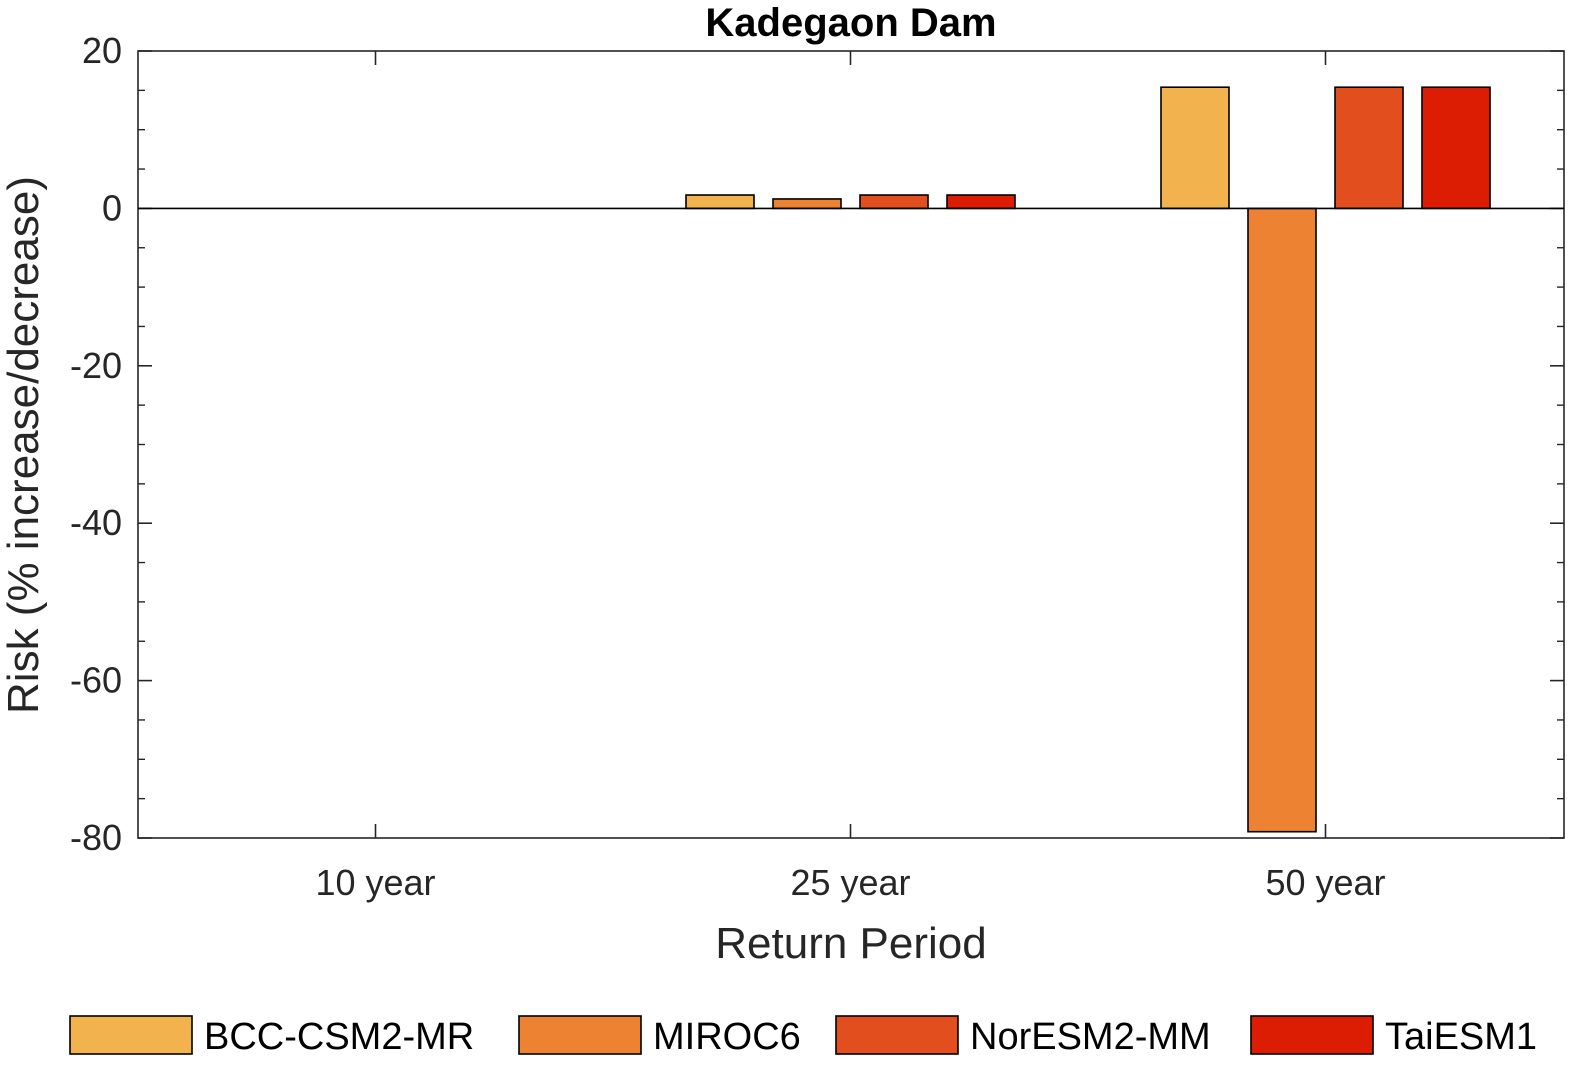 The height and width of the screenshot is (1077, 1596). I want to click on y-tick-label: -20, so click(96, 365).